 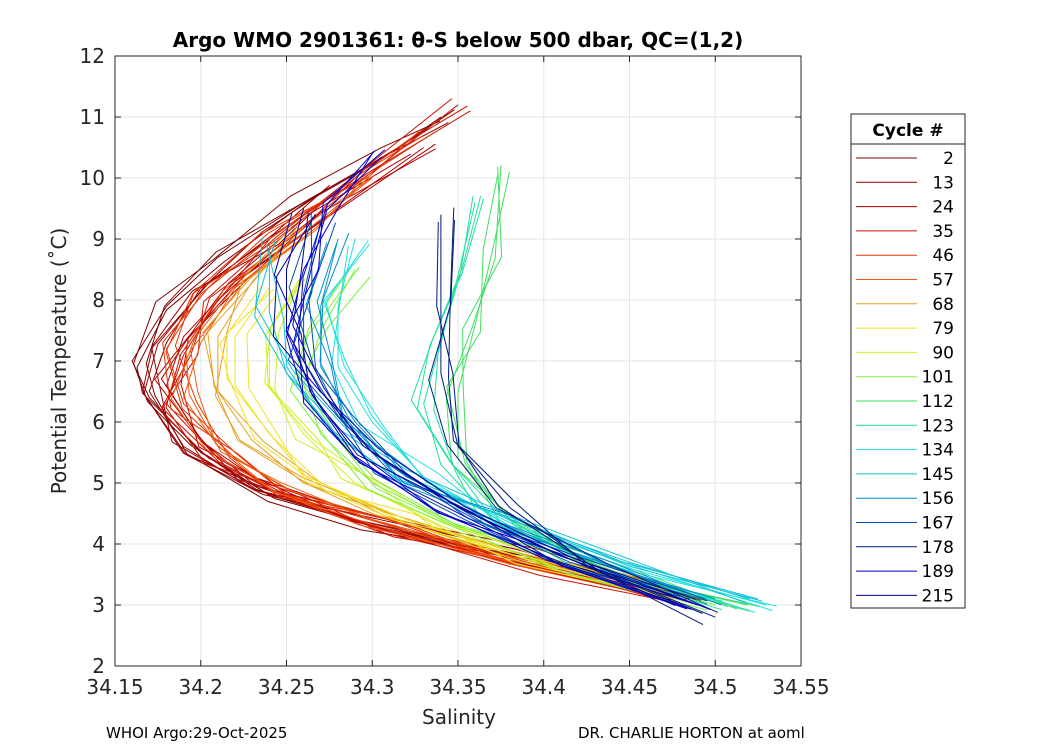 I want to click on x-tick-label: 34.25, so click(x=286, y=687).